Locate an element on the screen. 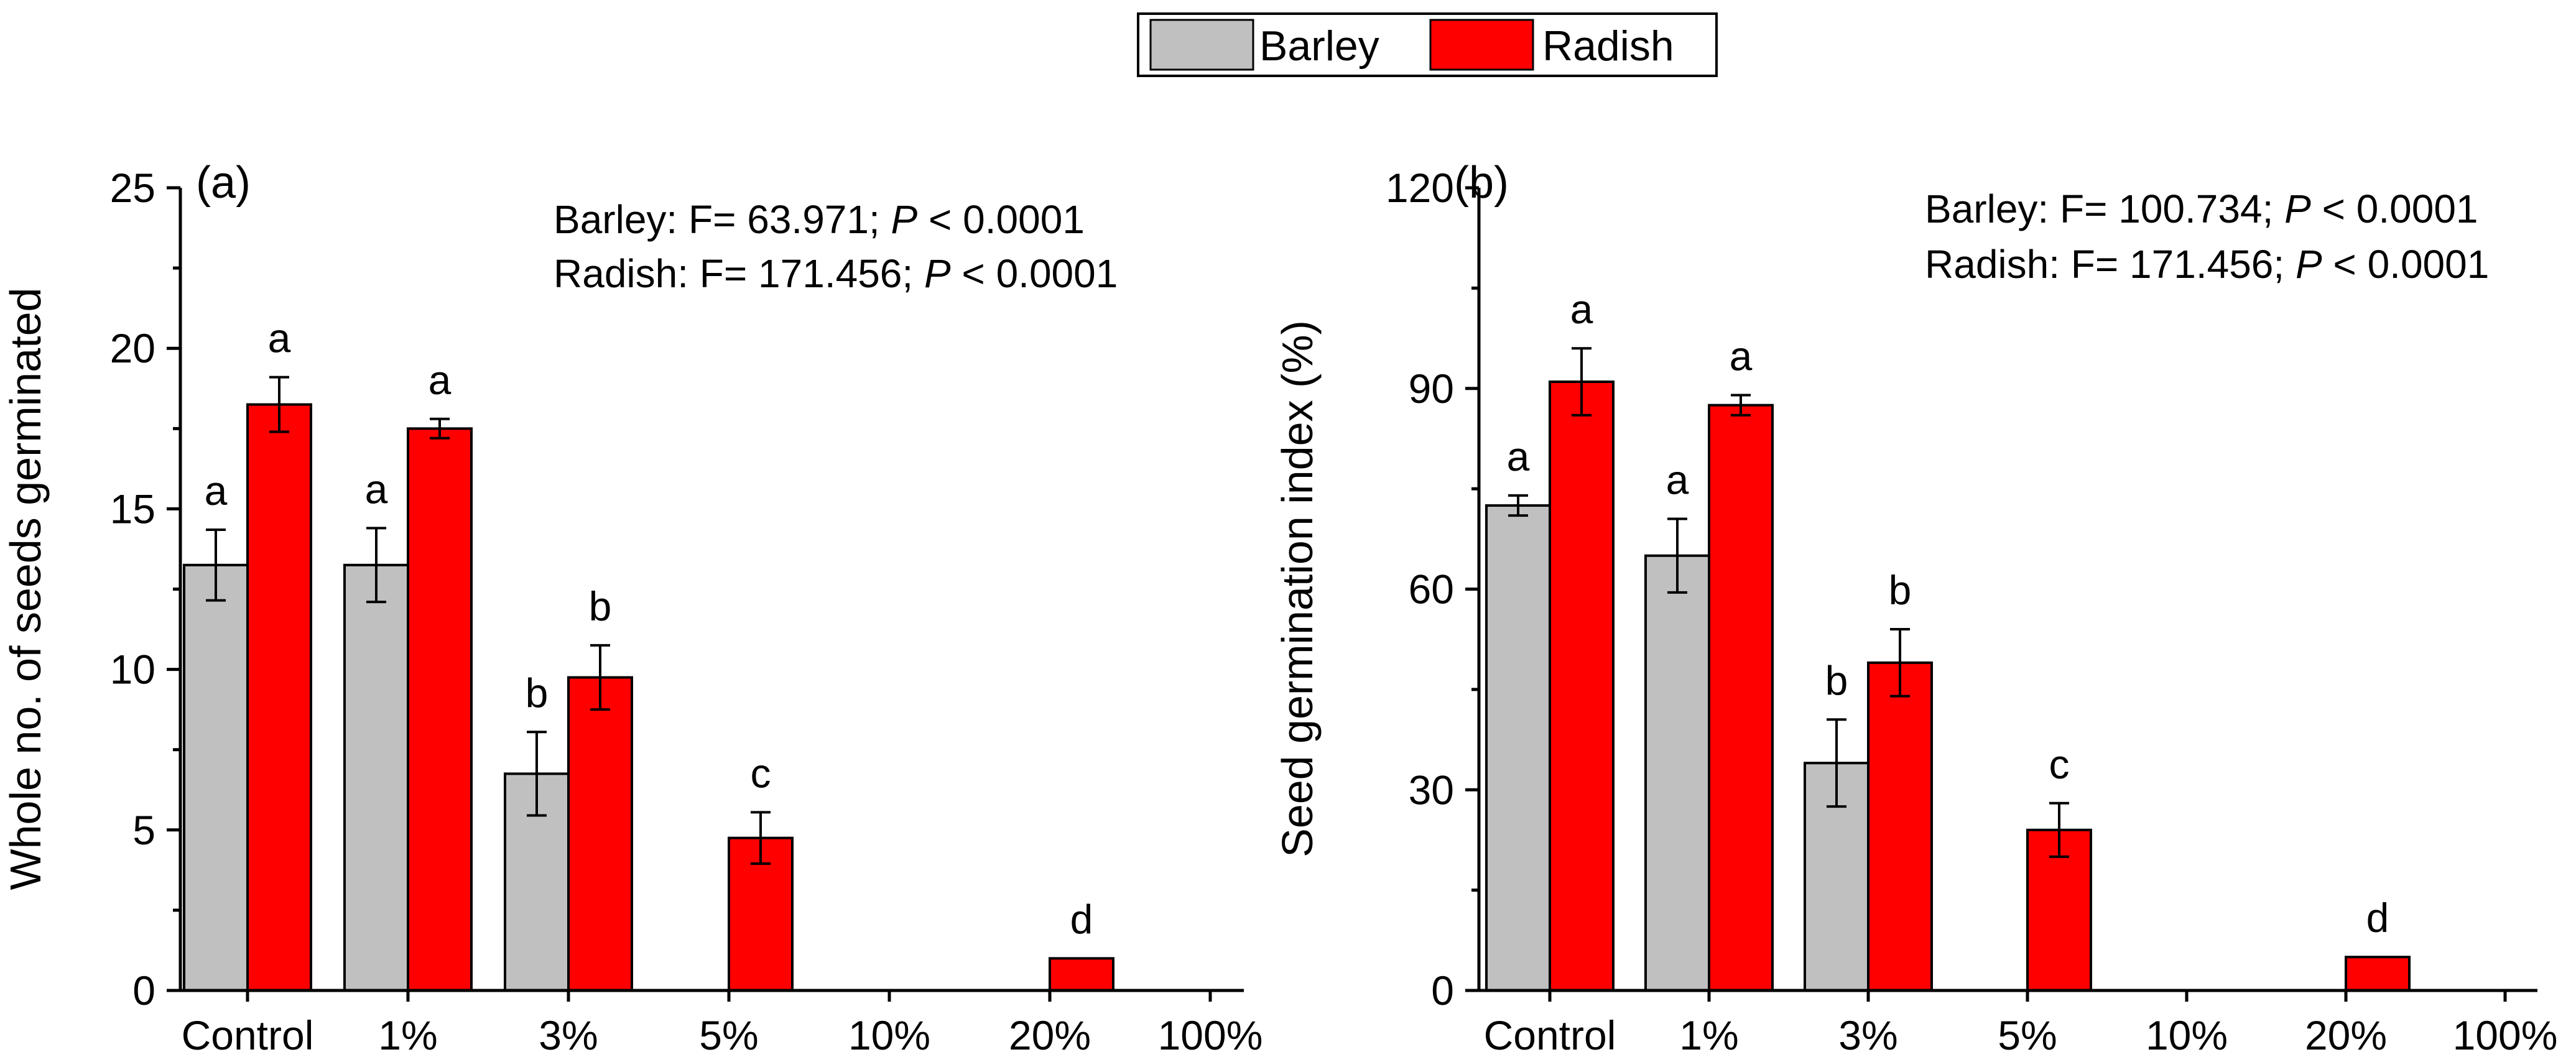 Image resolution: width=2576 pixels, height=1057 pixels. y-tick-label: 10 is located at coordinates (132, 670).